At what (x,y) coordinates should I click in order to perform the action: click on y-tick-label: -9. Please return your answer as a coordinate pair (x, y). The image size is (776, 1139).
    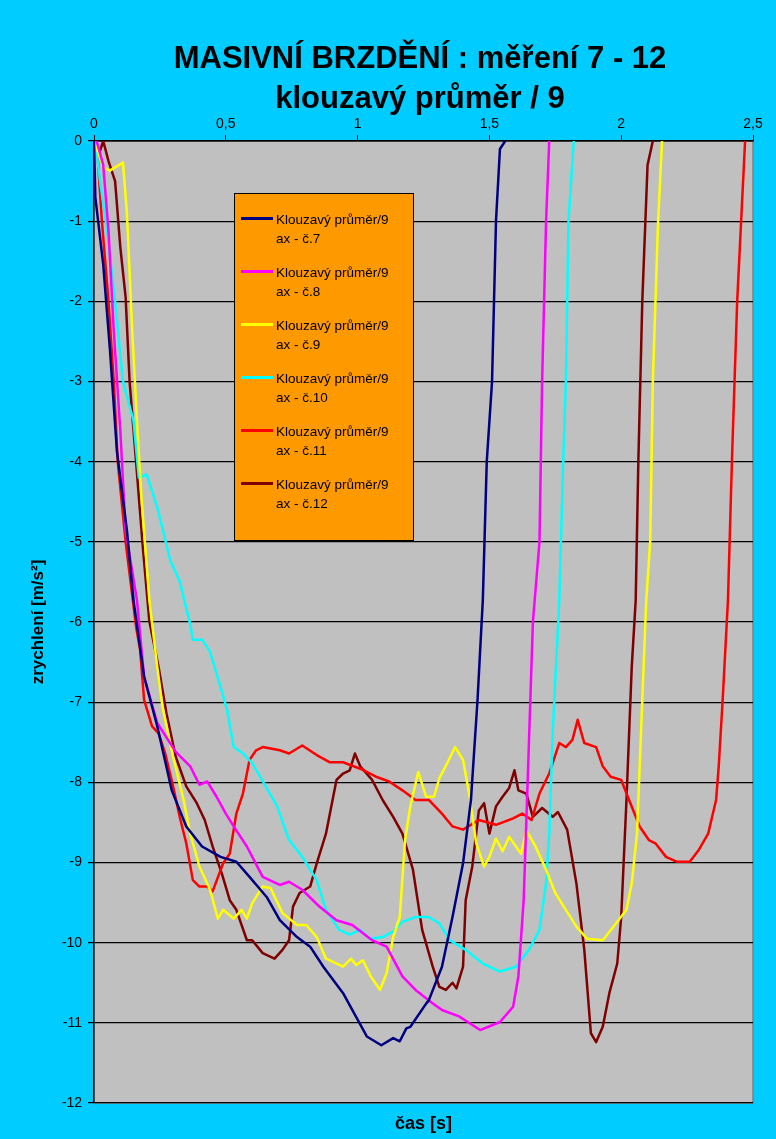
    Looking at the image, I should click on (76, 861).